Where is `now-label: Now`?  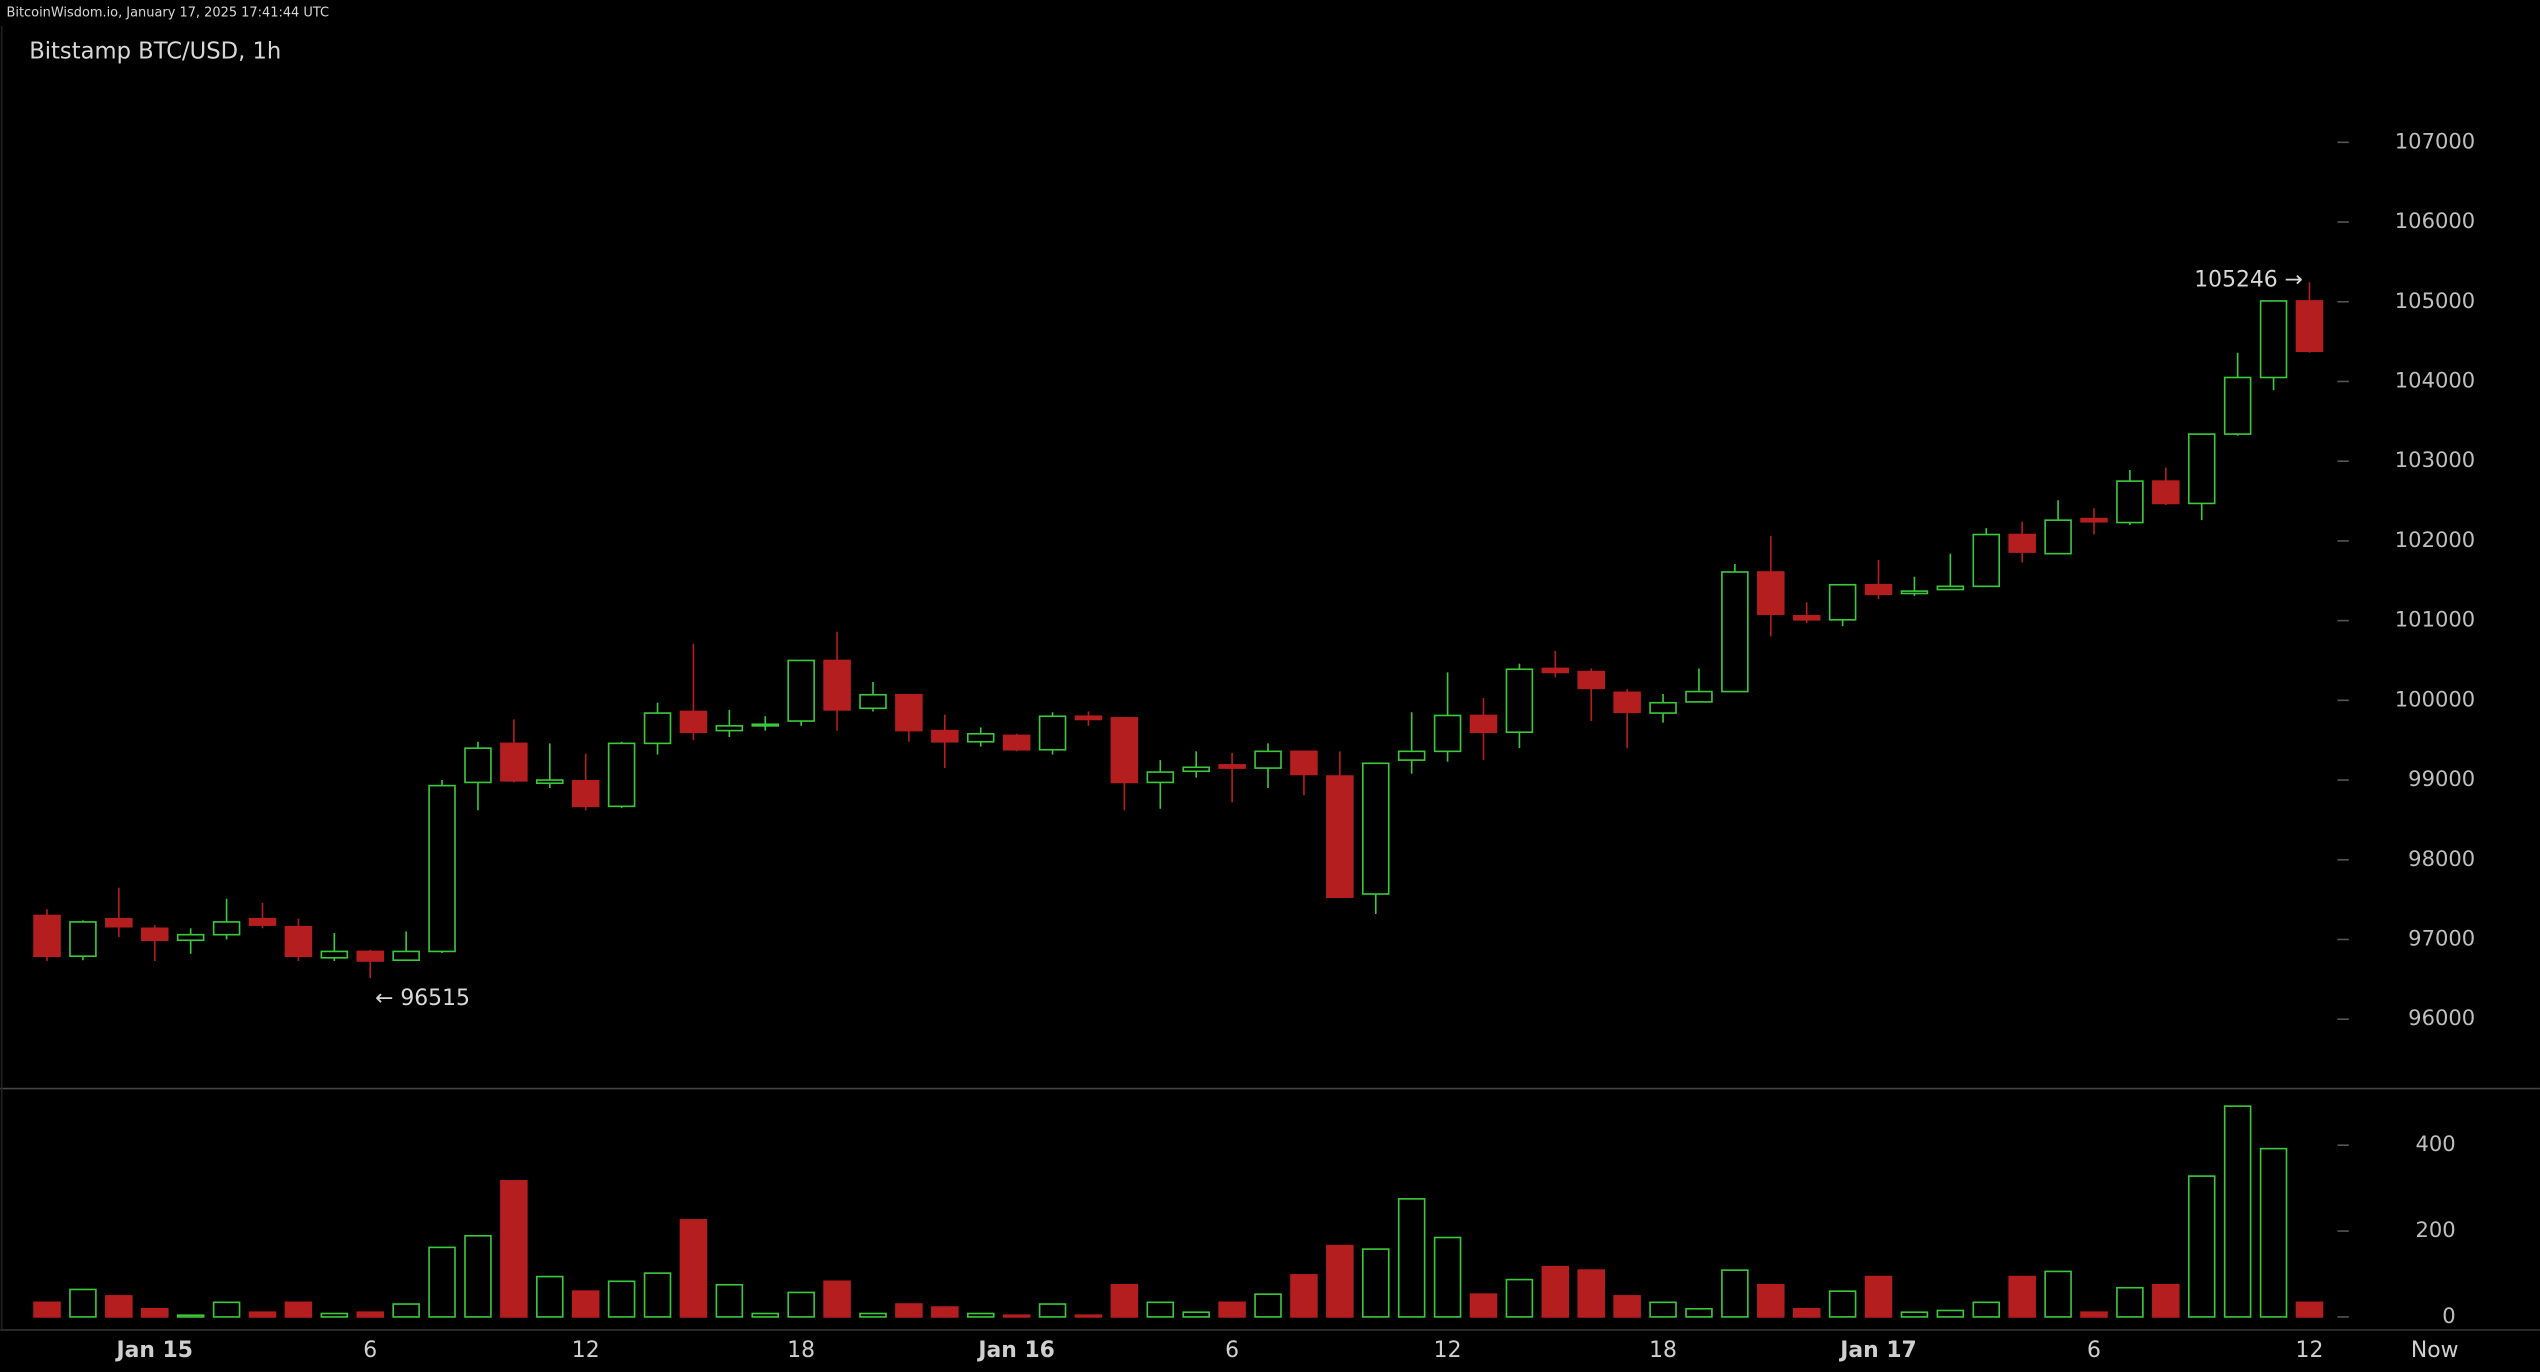
now-label: Now is located at coordinates (2435, 1350).